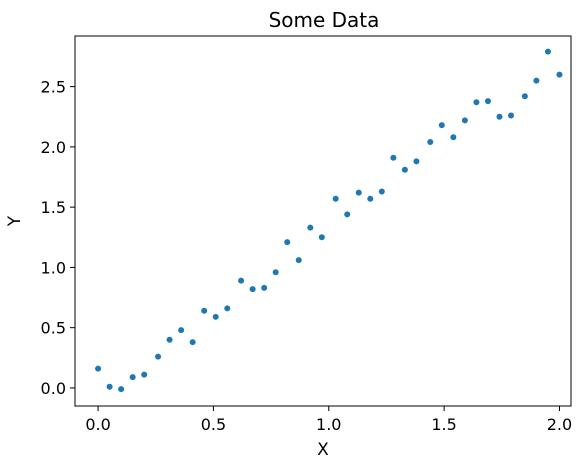  Describe the element at coordinates (15, 221) in the screenshot. I see `y-axis-label: Y` at that location.